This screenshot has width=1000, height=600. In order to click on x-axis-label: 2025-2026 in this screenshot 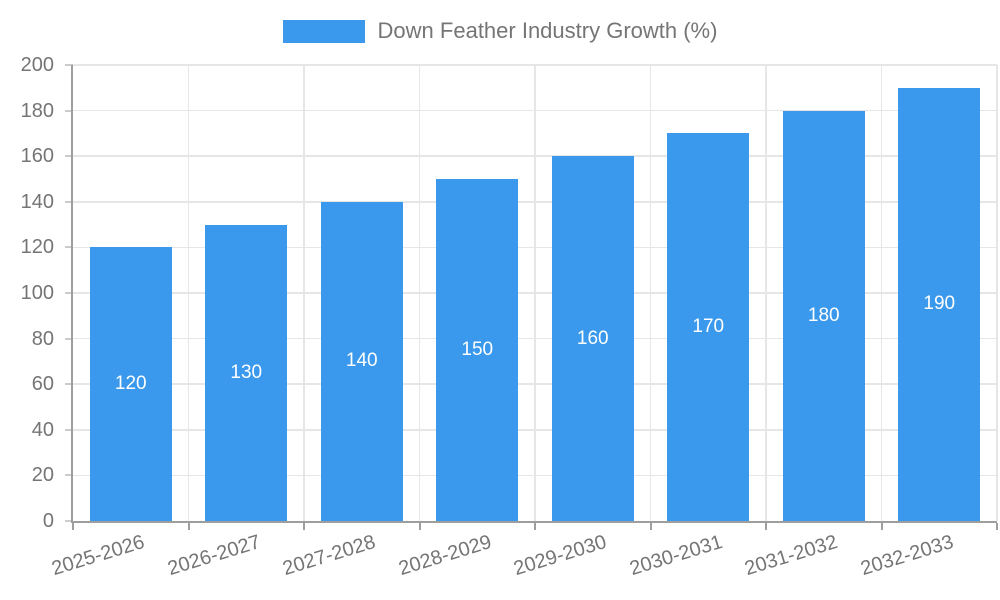, I will do `click(98, 556)`.